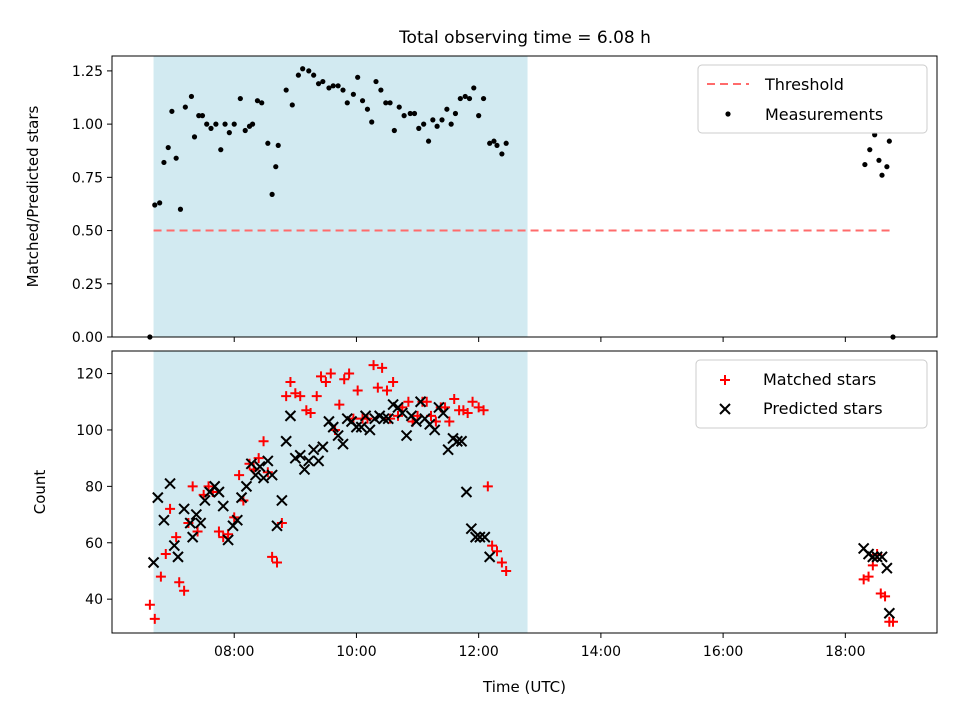  Describe the element at coordinates (87, 125) in the screenshot. I see `y-tick-label: 1.00` at that location.